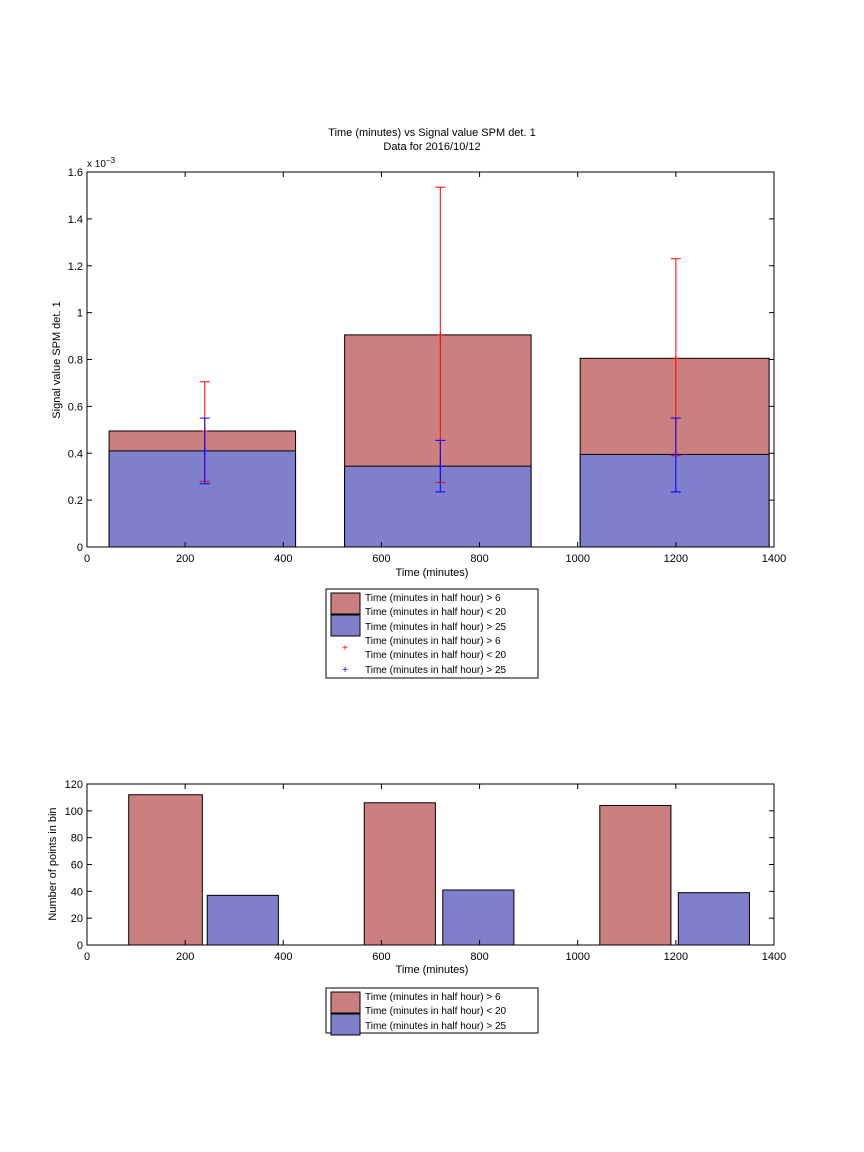 The image size is (864, 1152). What do you see at coordinates (77, 839) in the screenshot?
I see `chart2-y-tick-label: 80` at bounding box center [77, 839].